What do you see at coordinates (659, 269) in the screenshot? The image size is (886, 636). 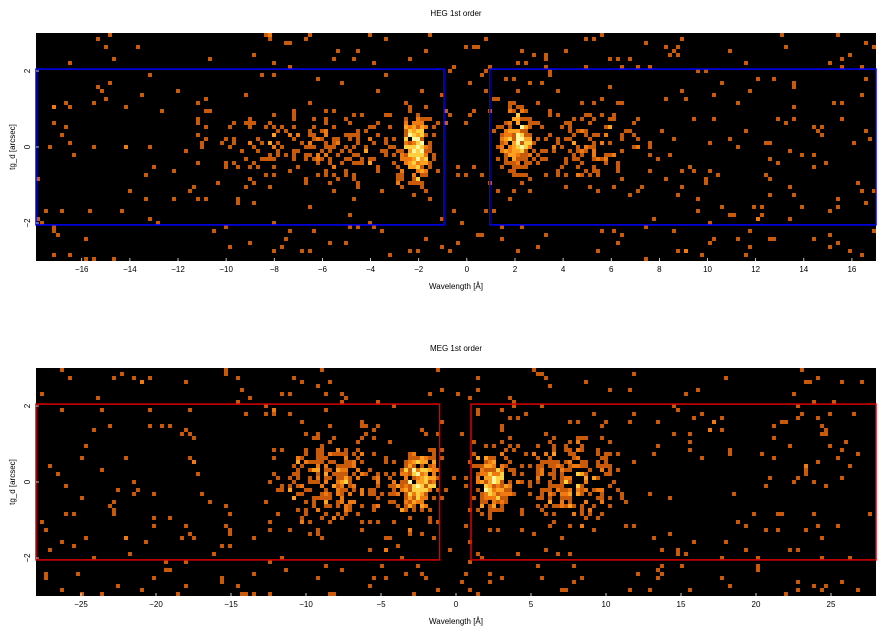 I see `heg-x-tick-label: 8` at bounding box center [659, 269].